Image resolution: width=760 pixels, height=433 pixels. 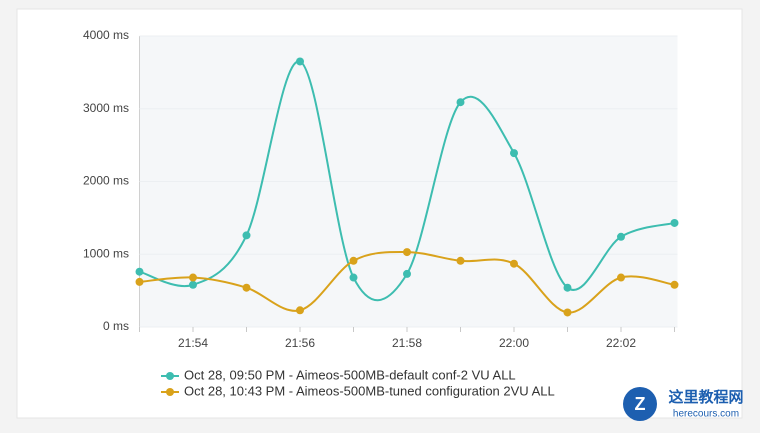 I want to click on series, so click(x=407, y=282).